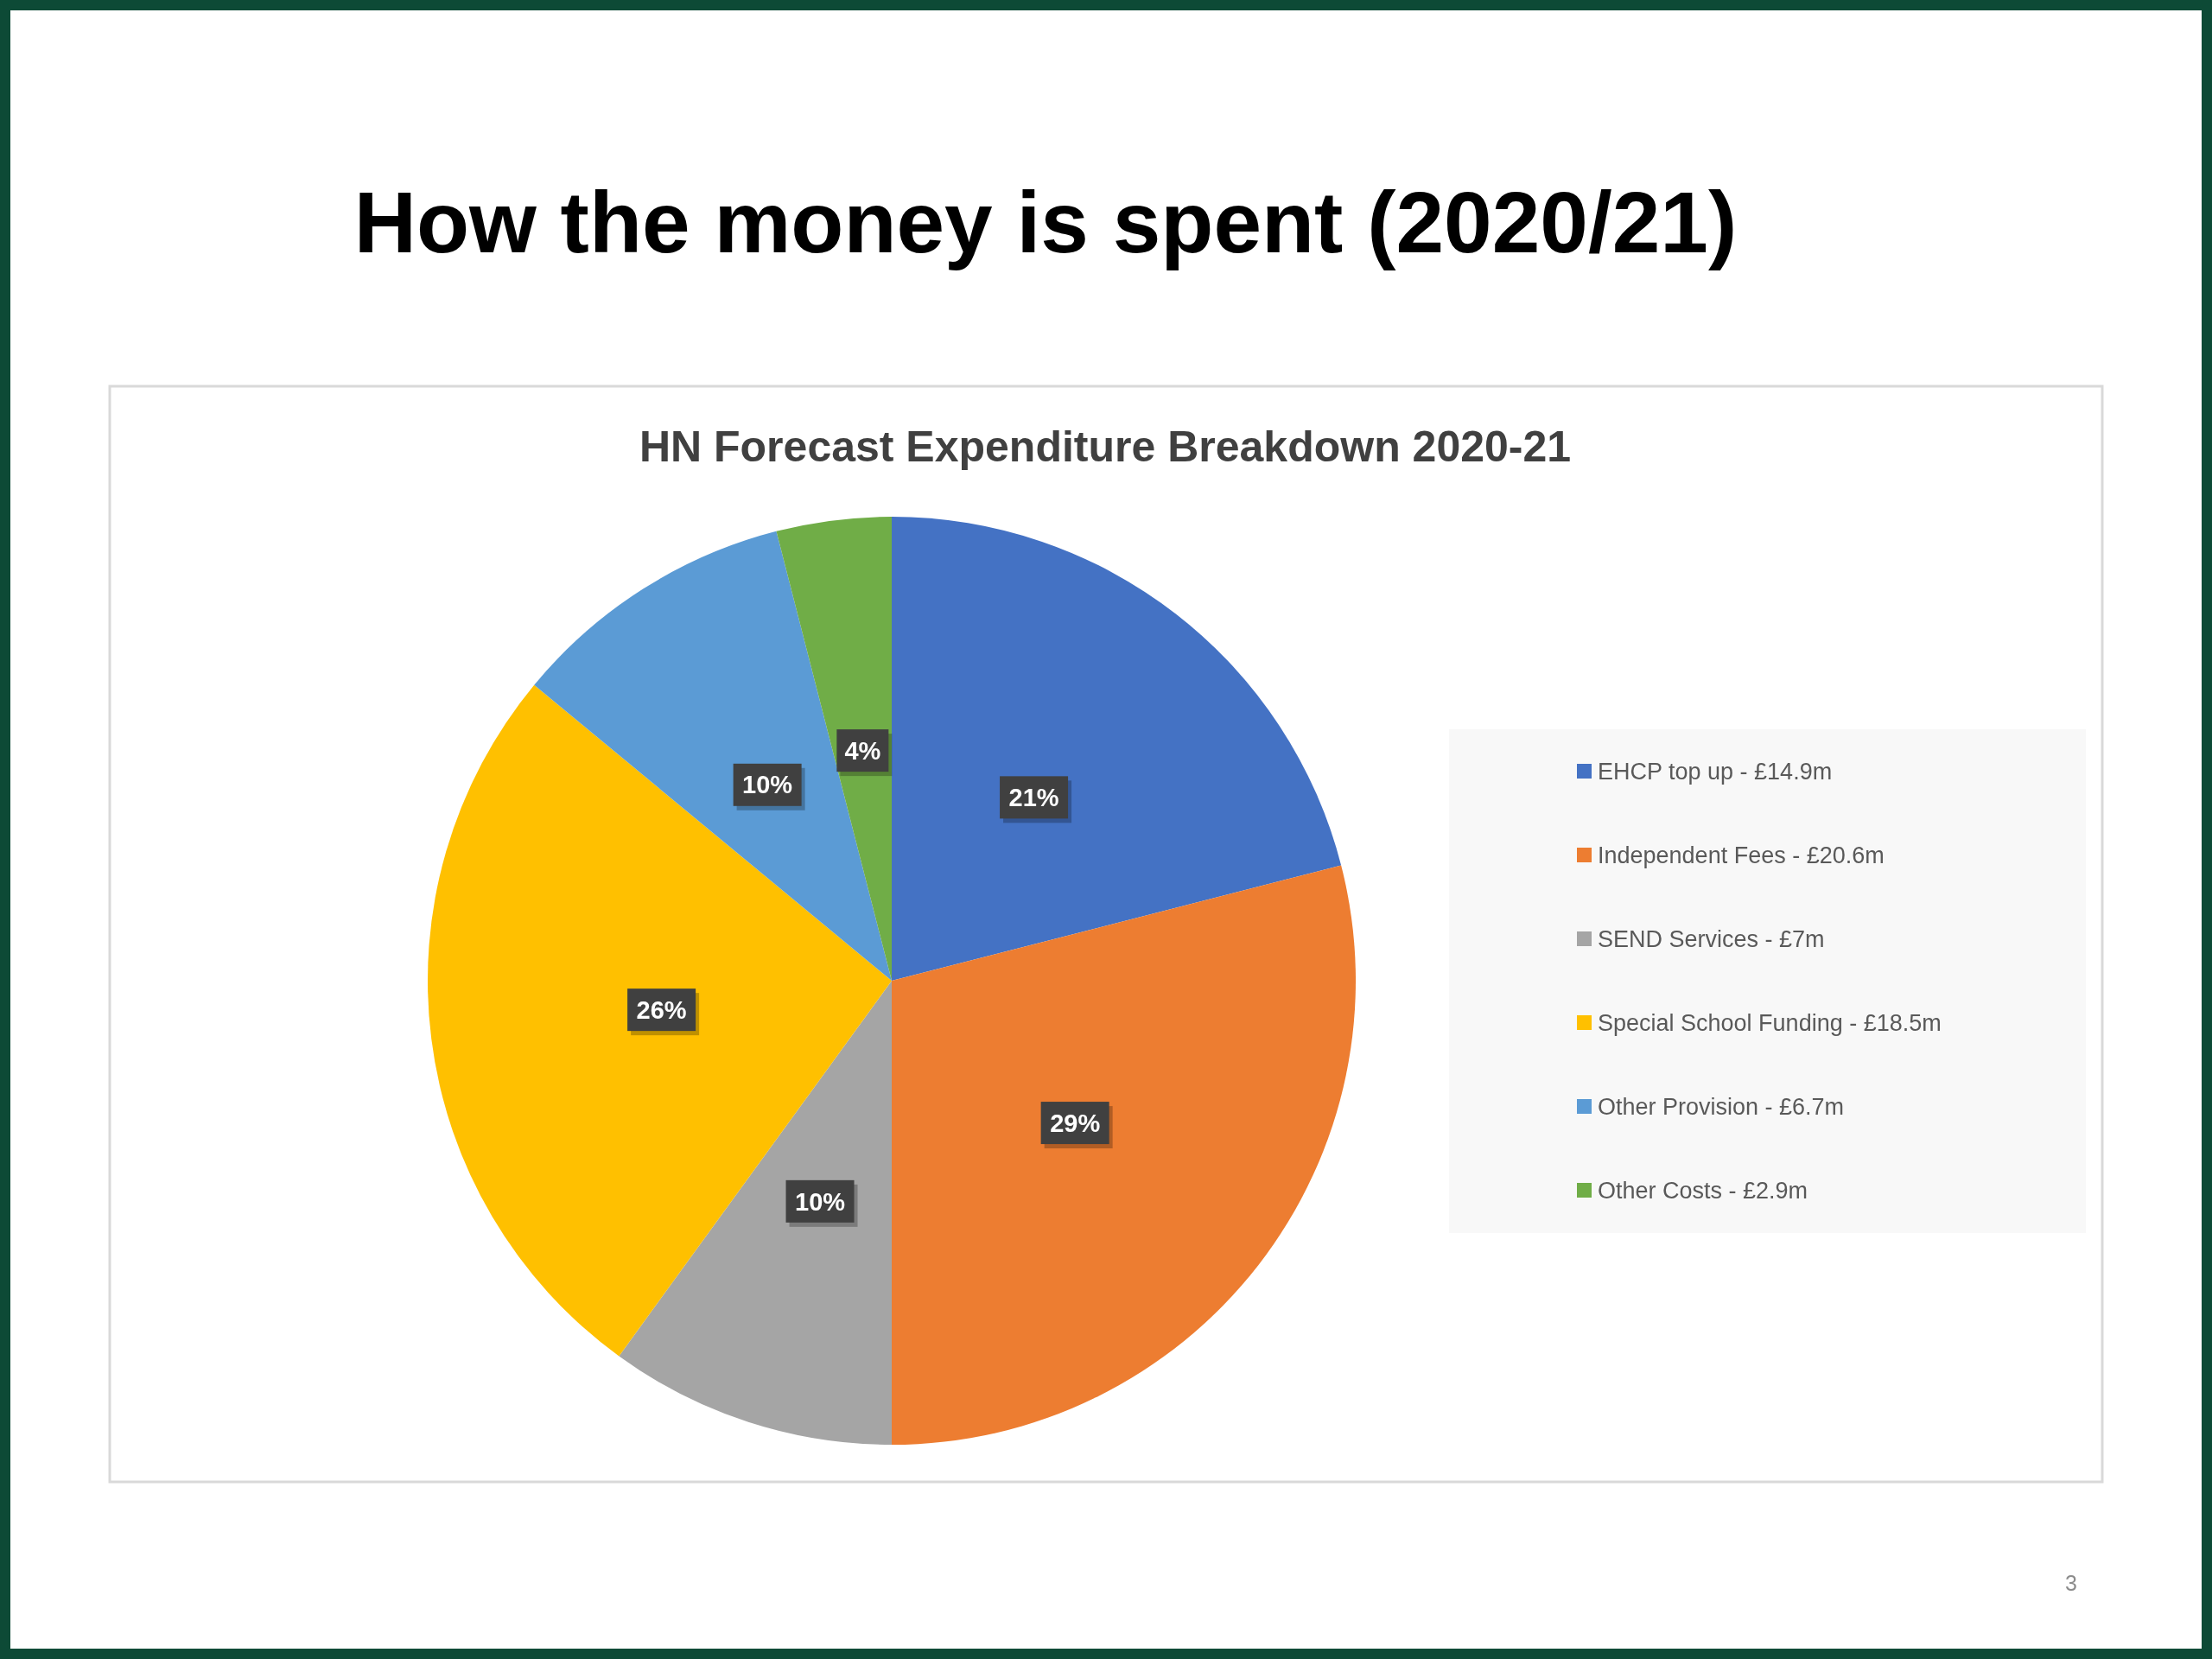 The height and width of the screenshot is (1659, 2212). What do you see at coordinates (1711, 940) in the screenshot?
I see `legend-label: SEND Services - £7m` at bounding box center [1711, 940].